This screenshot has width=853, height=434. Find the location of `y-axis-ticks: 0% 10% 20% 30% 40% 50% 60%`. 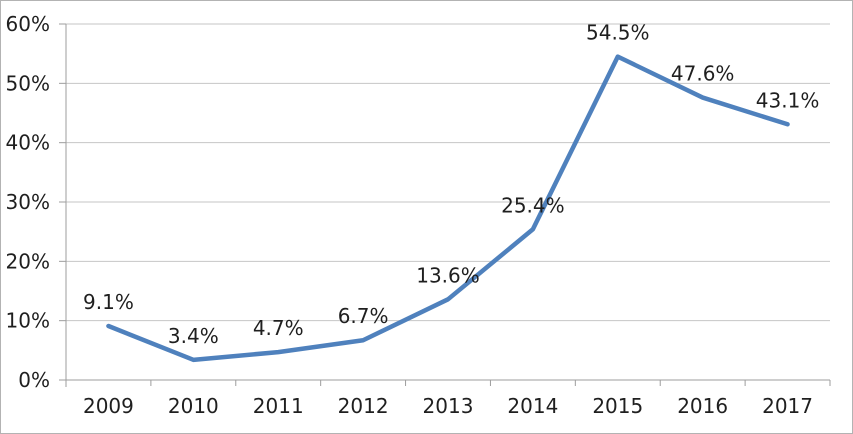

y-axis-ticks: 0% 10% 20% 30% 40% 50% 60% is located at coordinates (36, 202).